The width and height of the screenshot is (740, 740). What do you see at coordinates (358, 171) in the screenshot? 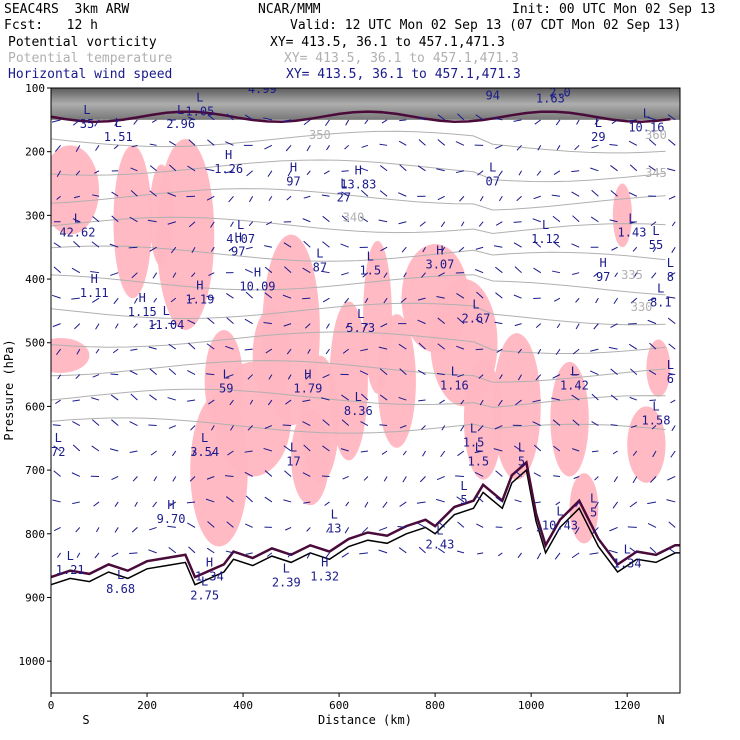
I see `extremum-type-6: H` at bounding box center [358, 171].